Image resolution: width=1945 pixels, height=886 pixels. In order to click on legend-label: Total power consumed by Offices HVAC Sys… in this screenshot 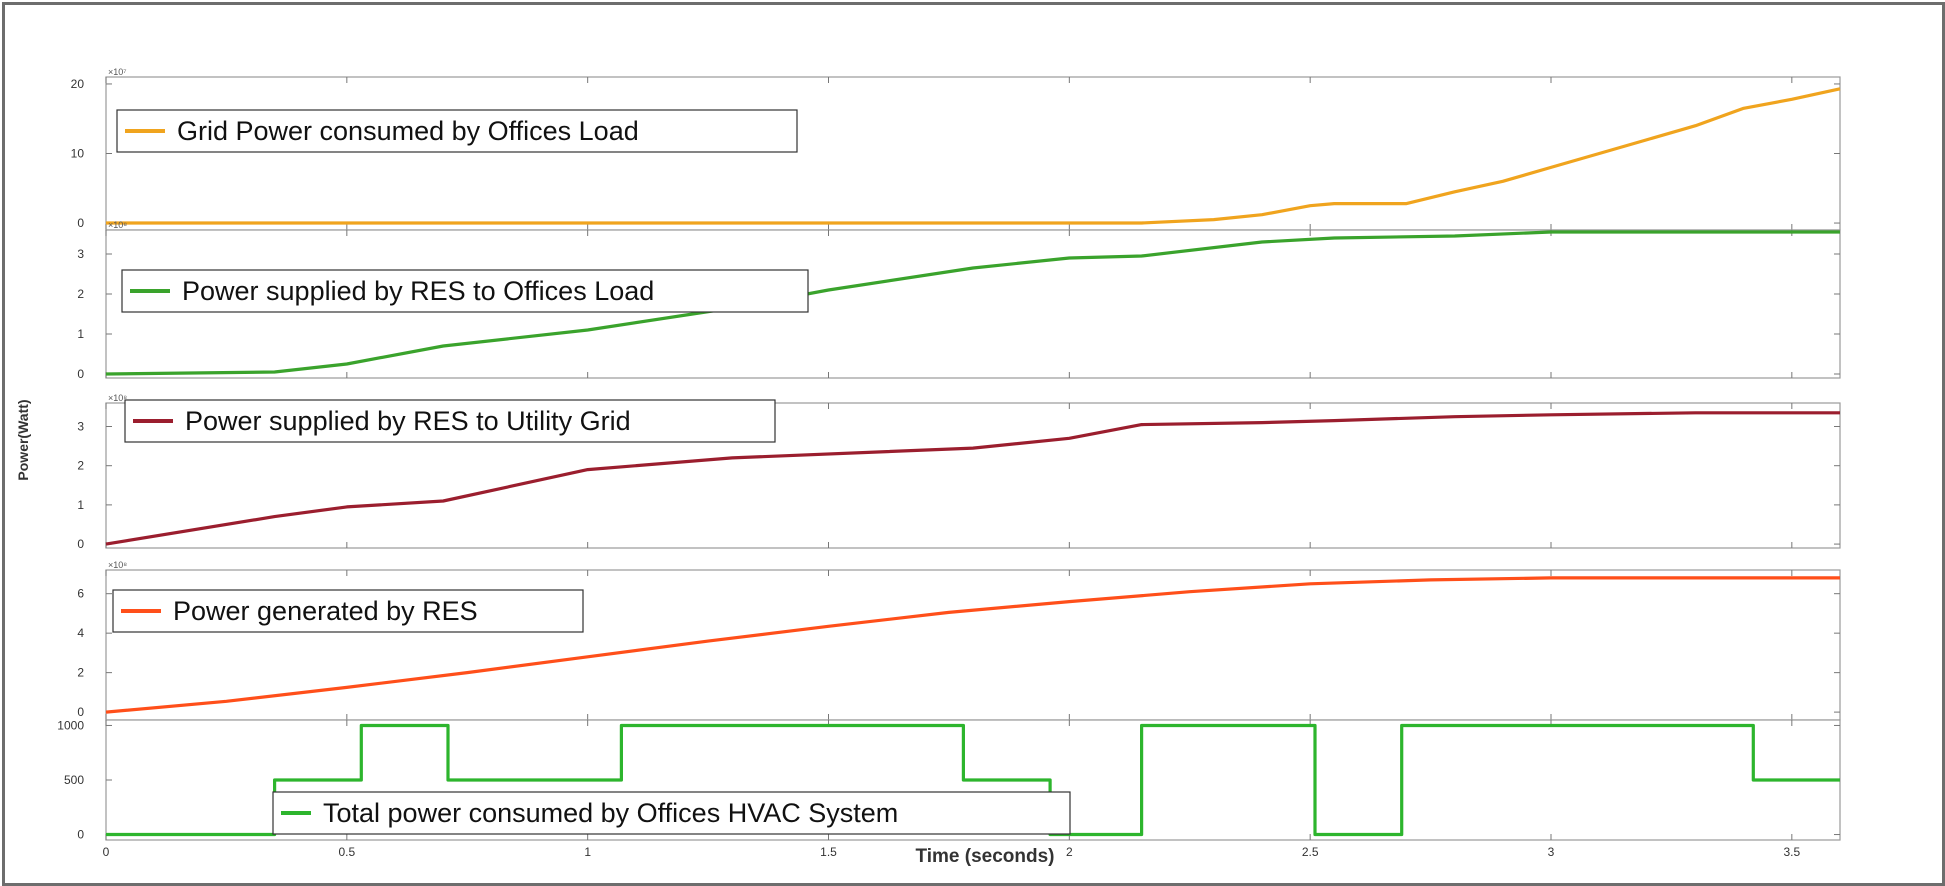, I will do `click(610, 813)`.